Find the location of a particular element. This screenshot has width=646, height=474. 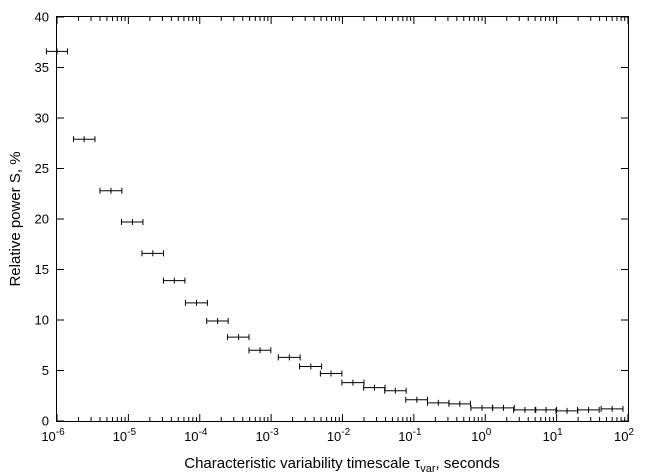

y-tick-label: 40 is located at coordinates (42, 17).